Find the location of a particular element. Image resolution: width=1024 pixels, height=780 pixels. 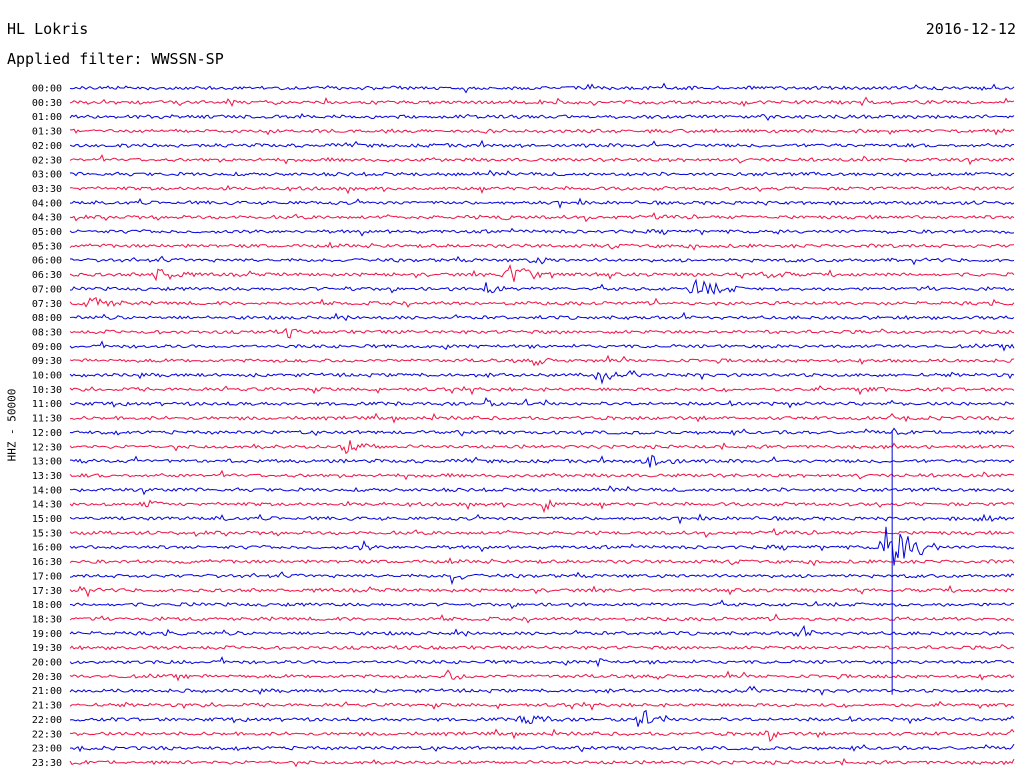

time-tick-label: 14:00 is located at coordinates (47, 490).